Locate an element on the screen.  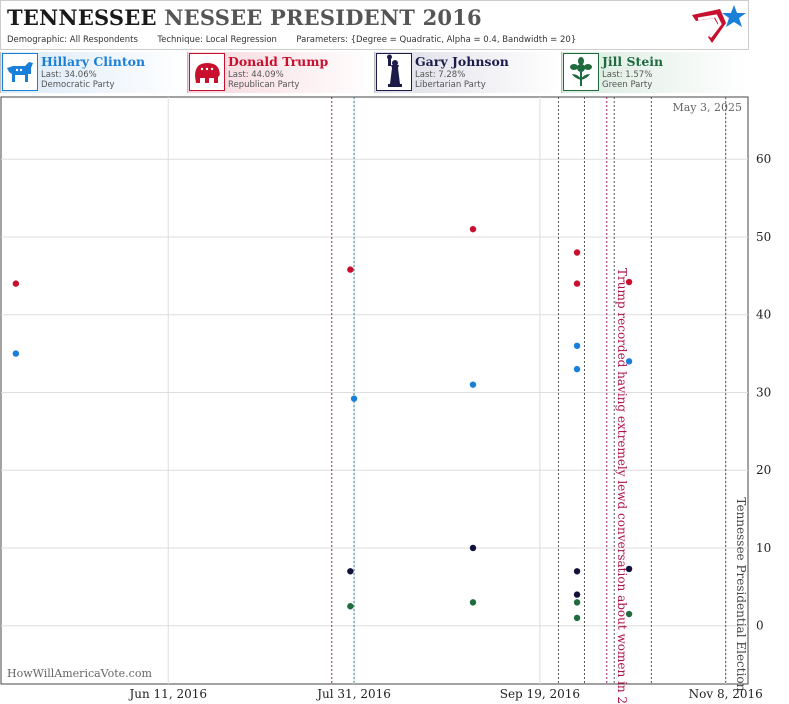
demographic-value: All Respondents is located at coordinates (103, 40).